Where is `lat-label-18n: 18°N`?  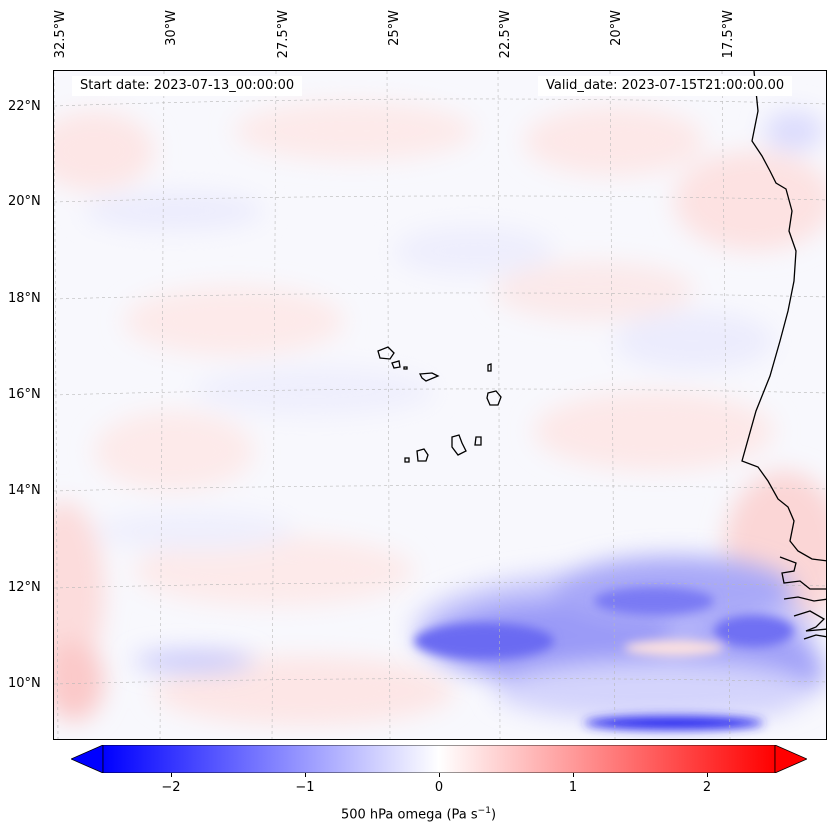
lat-label-18n: 18°N is located at coordinates (24, 298).